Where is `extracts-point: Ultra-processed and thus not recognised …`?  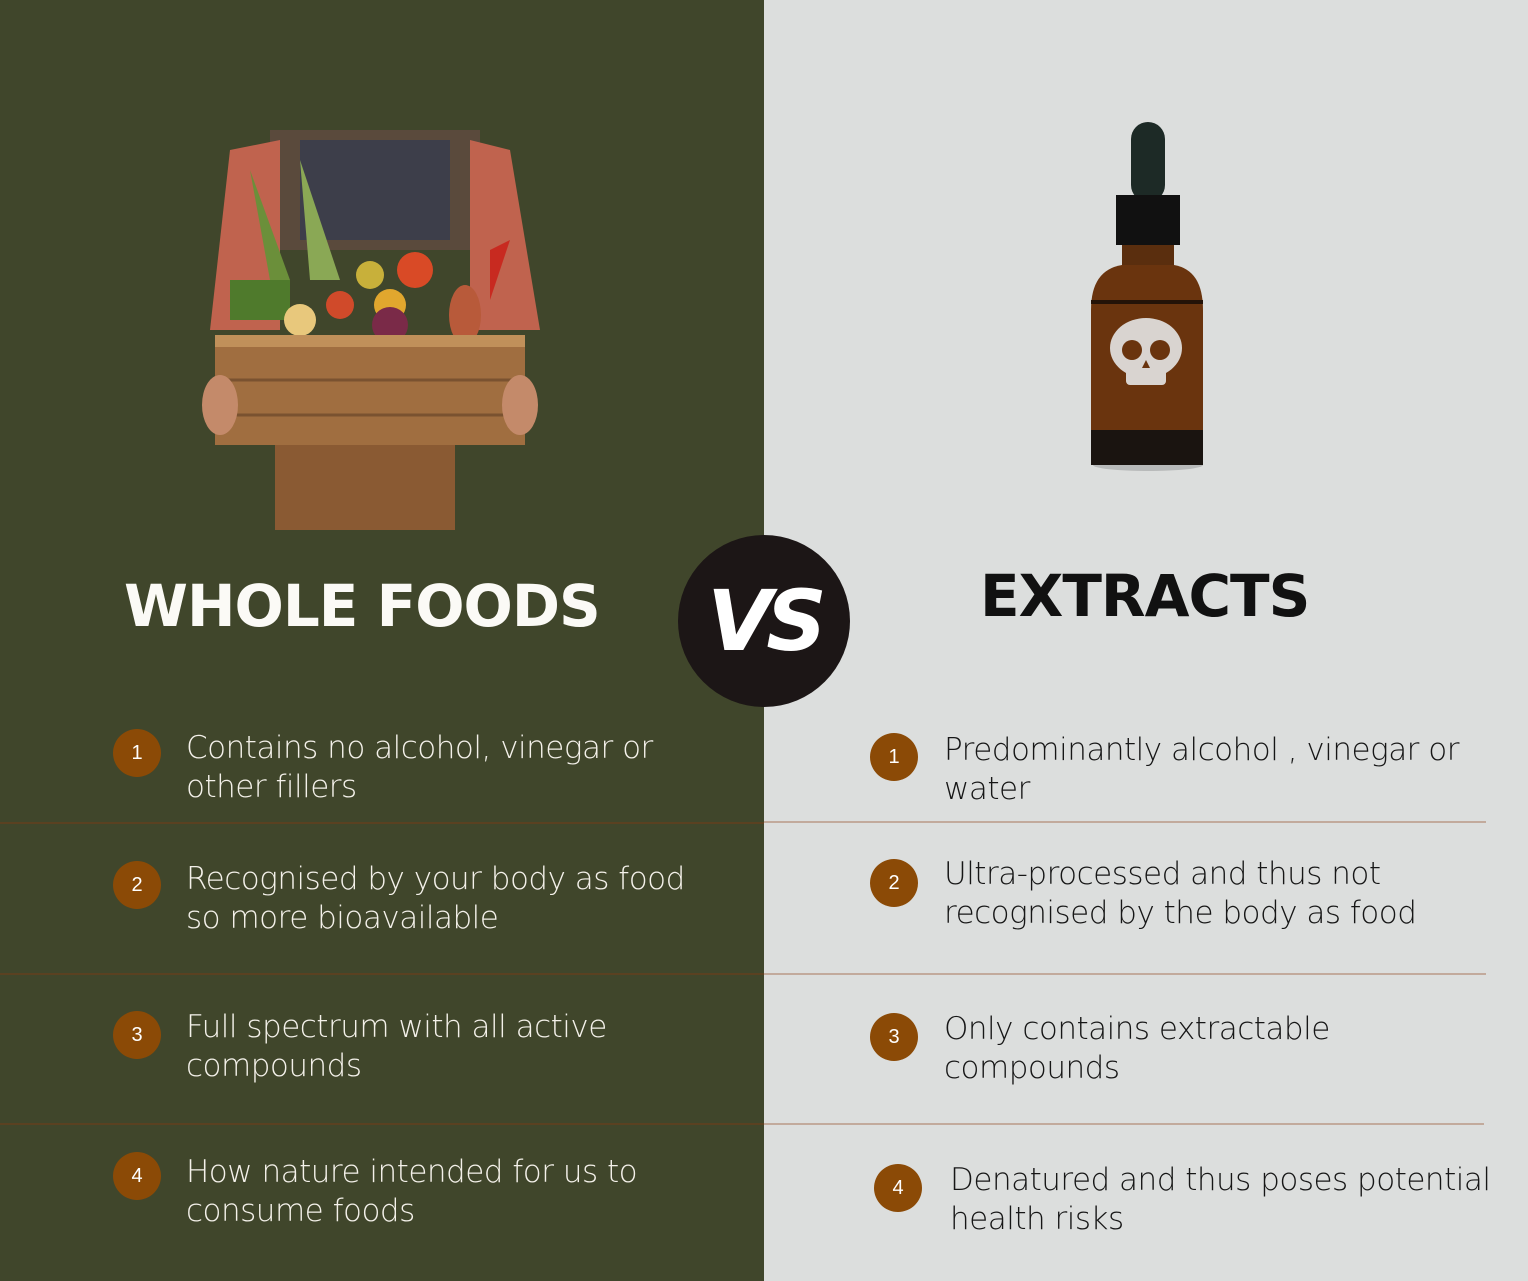 extracts-point: Ultra-processed and thus not recognised … is located at coordinates (1180, 893).